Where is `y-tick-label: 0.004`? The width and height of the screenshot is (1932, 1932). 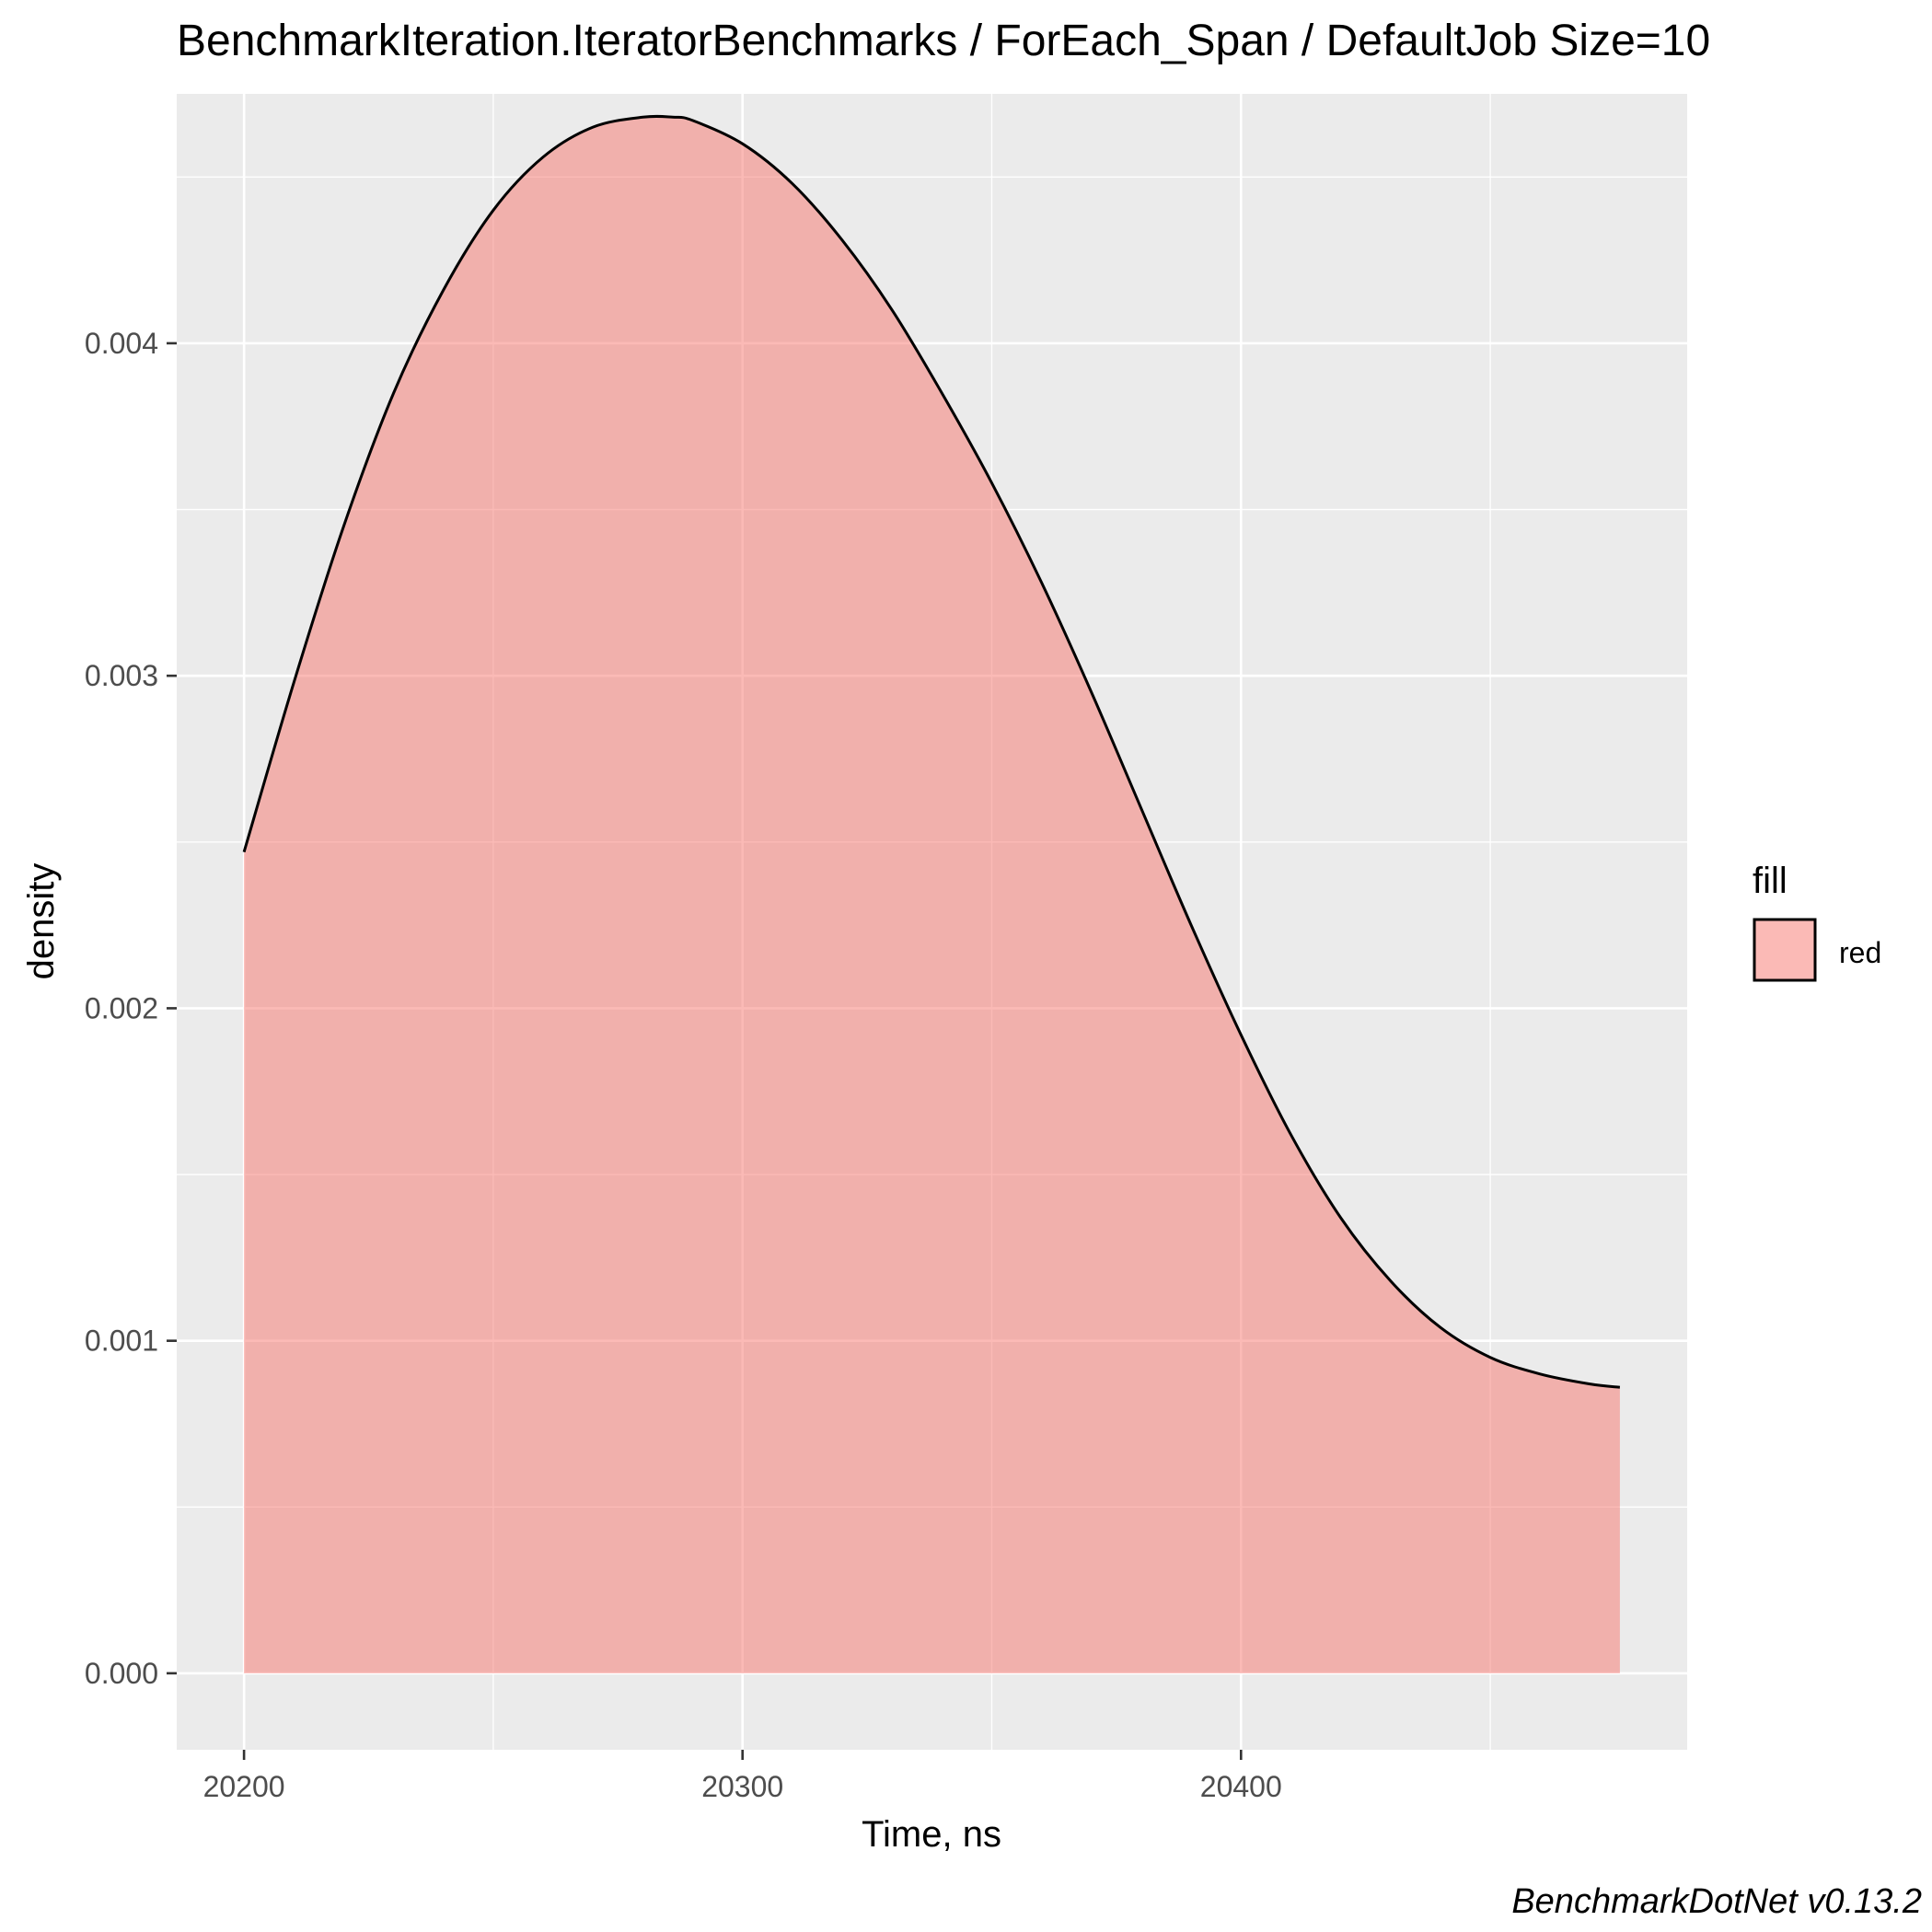
y-tick-label: 0.004 is located at coordinates (122, 343).